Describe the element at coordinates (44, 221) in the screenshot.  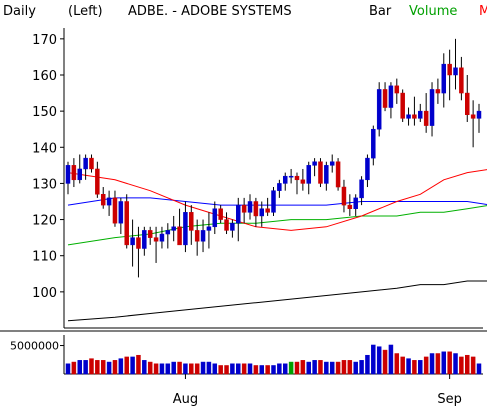
I see `y-tick-label: 120` at that location.